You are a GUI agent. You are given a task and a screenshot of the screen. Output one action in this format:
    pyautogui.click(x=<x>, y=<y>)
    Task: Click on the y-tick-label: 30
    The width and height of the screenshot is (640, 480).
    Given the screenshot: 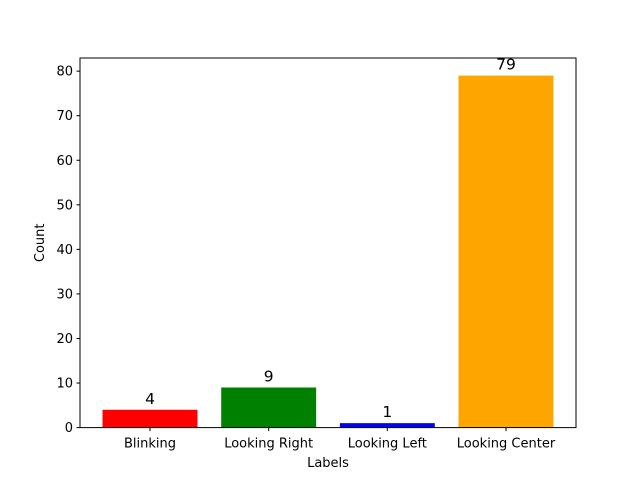 What is the action you would take?
    pyautogui.click(x=64, y=294)
    